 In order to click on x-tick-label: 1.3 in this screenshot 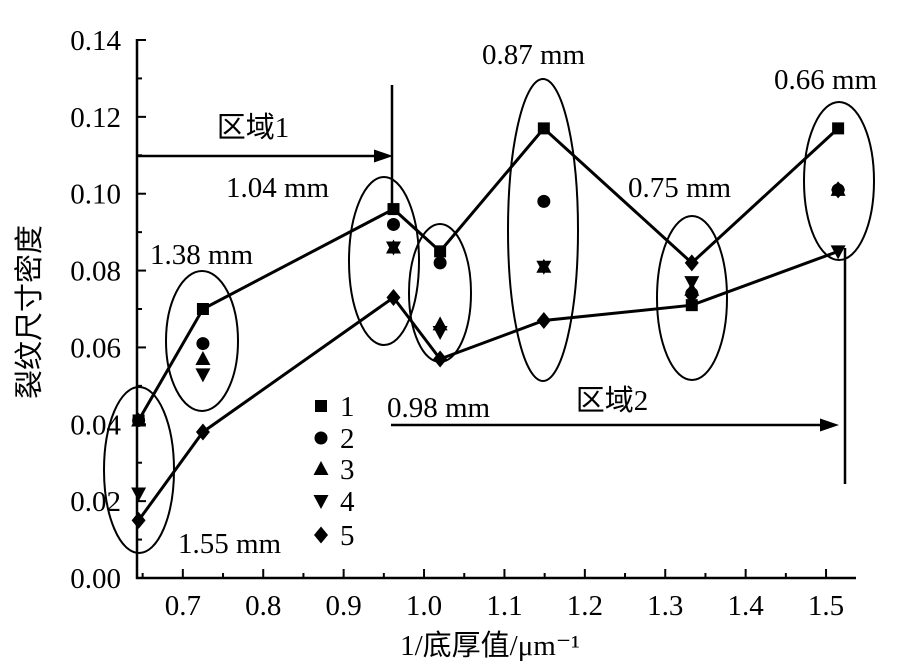, I will do `click(665, 606)`.